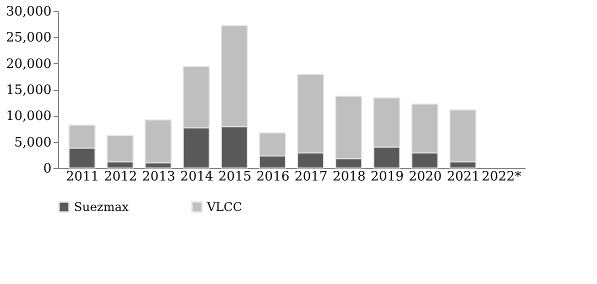 The width and height of the screenshot is (597, 284). Describe the element at coordinates (101, 207) in the screenshot. I see `legend-label: Suezmax` at that location.